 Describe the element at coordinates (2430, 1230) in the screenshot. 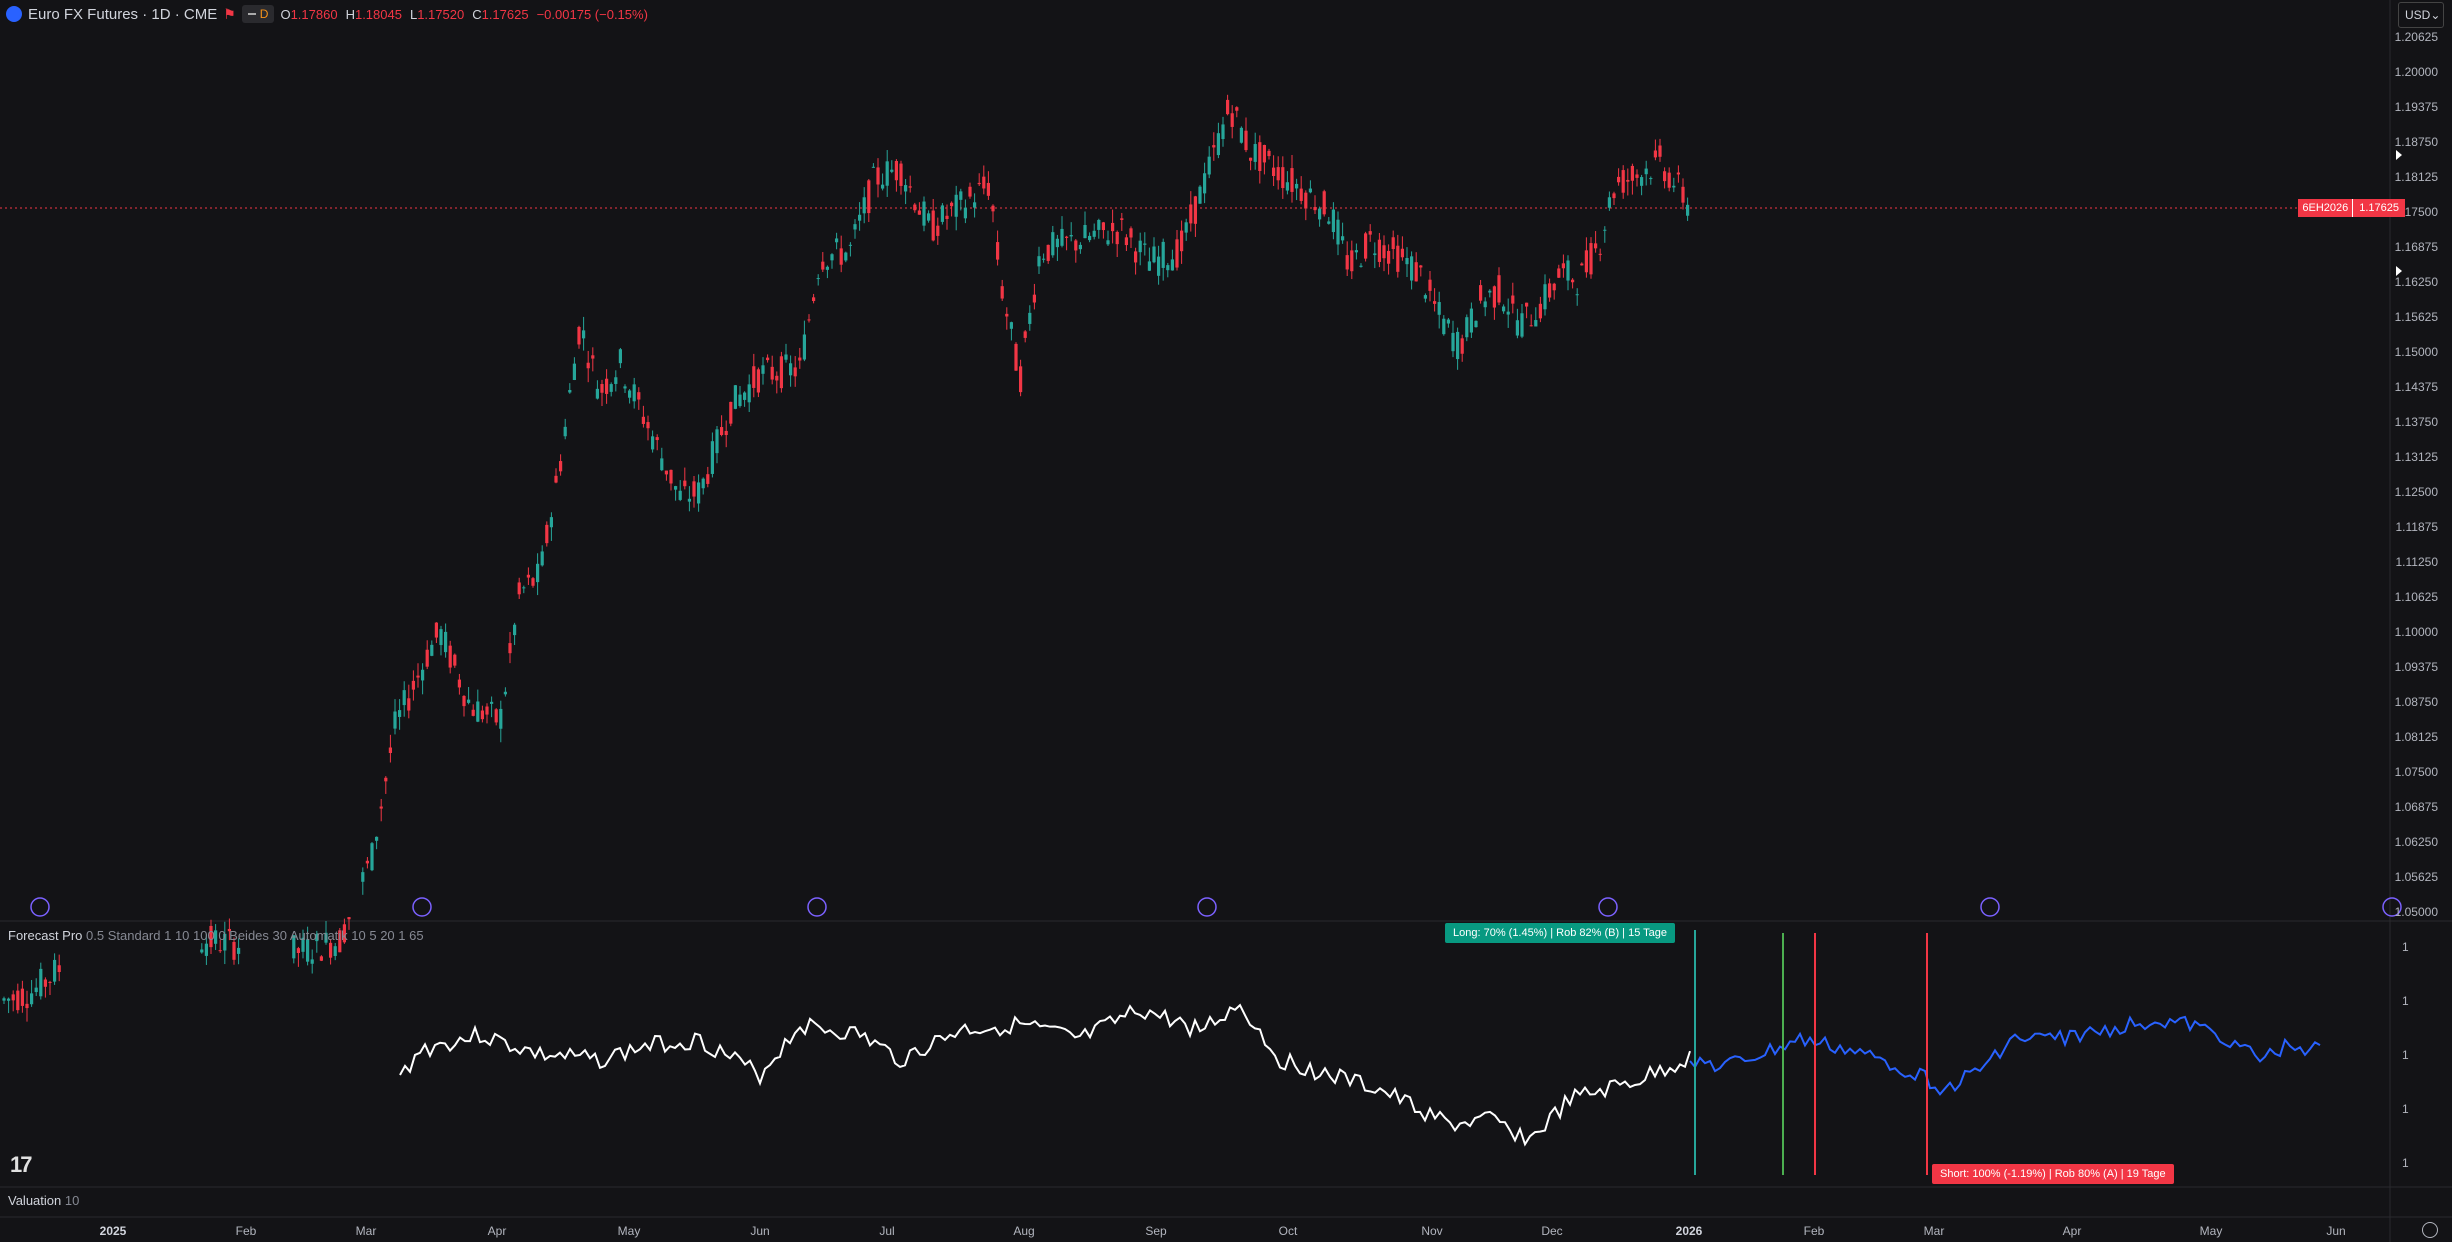

I see `settings-icon` at that location.